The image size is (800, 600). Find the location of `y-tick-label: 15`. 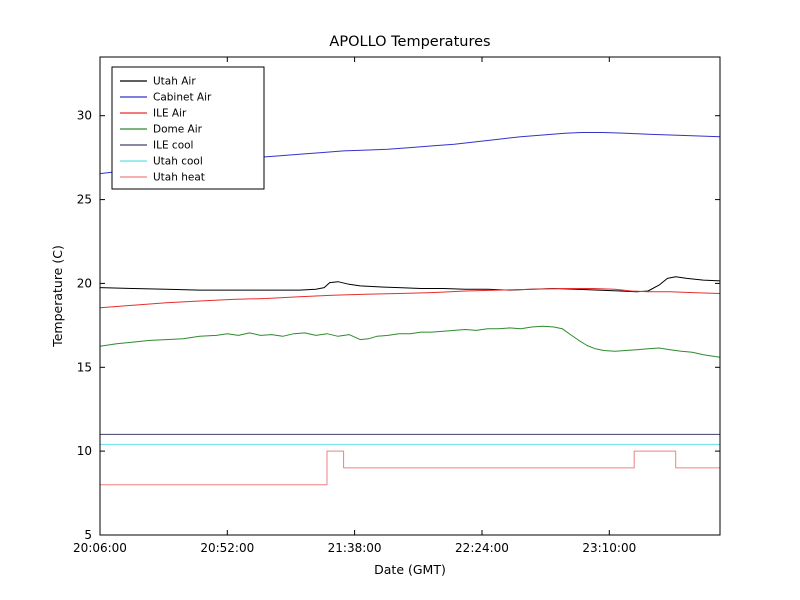

y-tick-label: 15 is located at coordinates (84, 367).